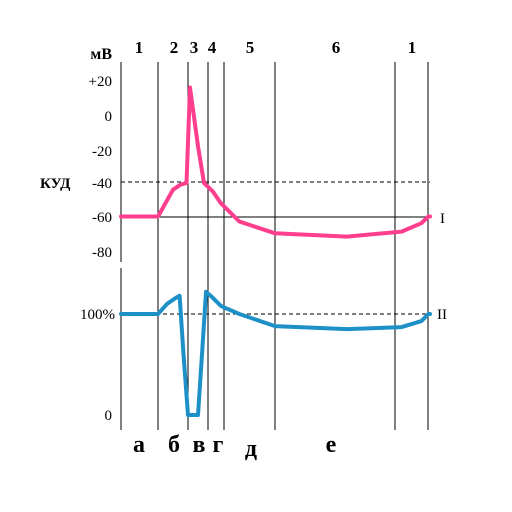 This screenshot has width=512, height=512. Describe the element at coordinates (55, 184) in the screenshot. I see `threshold-label: КУД` at that location.